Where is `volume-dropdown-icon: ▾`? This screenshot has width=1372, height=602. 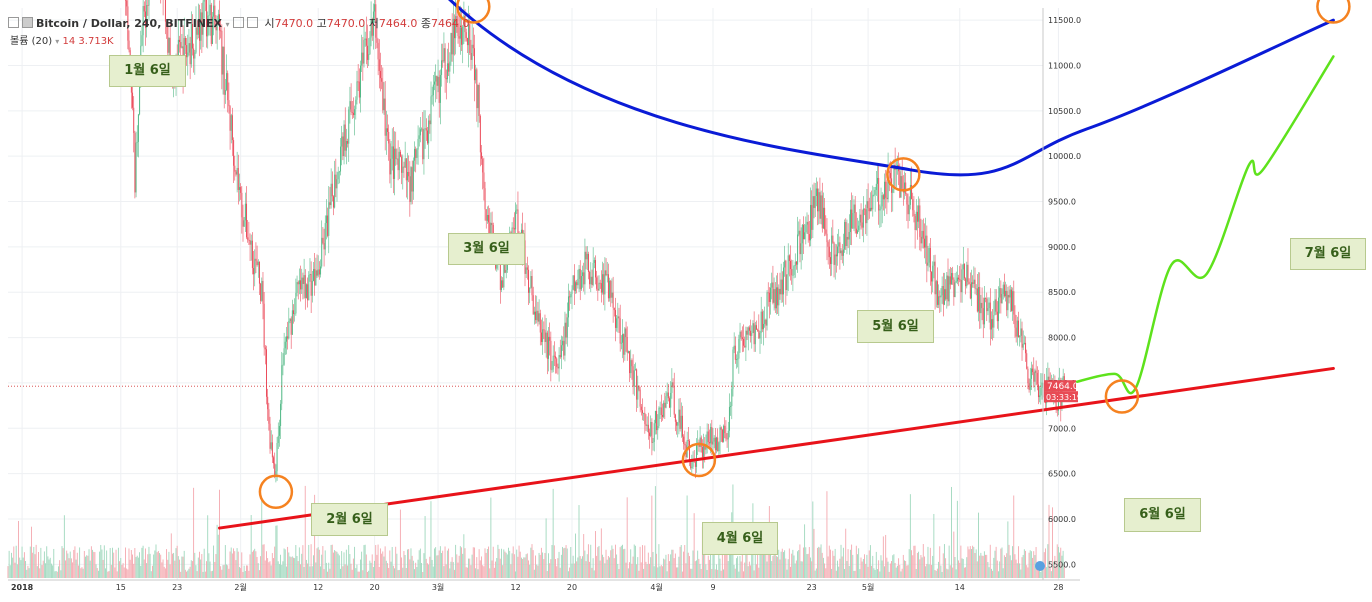
volume-dropdown-icon: ▾ is located at coordinates (57, 41).